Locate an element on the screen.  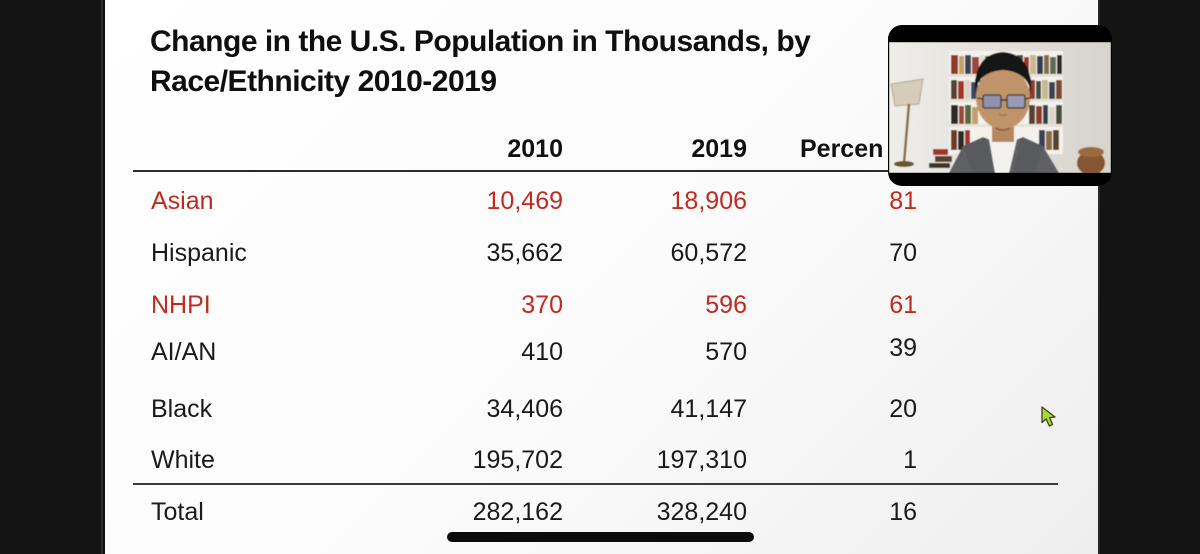
value-2010: 195,702 is located at coordinates (517, 460).